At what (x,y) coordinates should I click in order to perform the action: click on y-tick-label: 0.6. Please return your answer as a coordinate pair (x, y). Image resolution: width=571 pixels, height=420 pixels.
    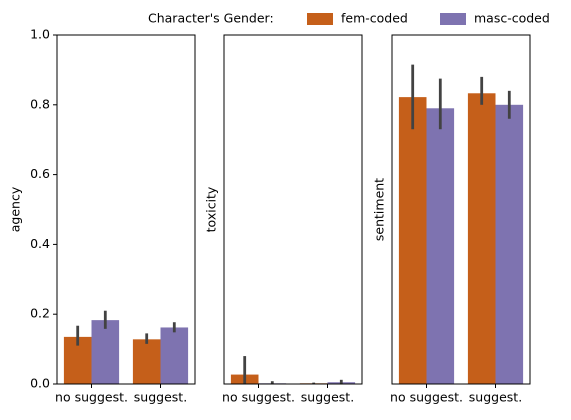
    Looking at the image, I should click on (40, 173).